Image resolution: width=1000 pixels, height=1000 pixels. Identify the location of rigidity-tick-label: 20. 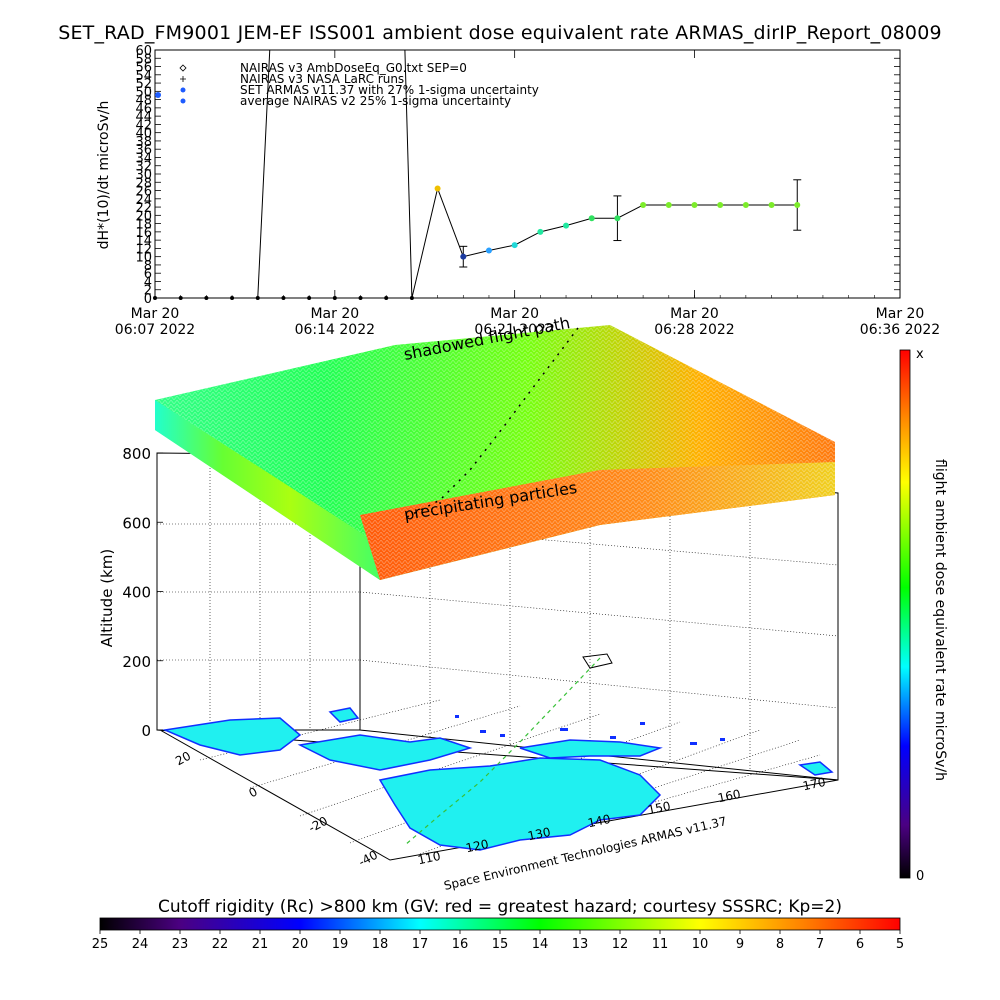
(300, 944).